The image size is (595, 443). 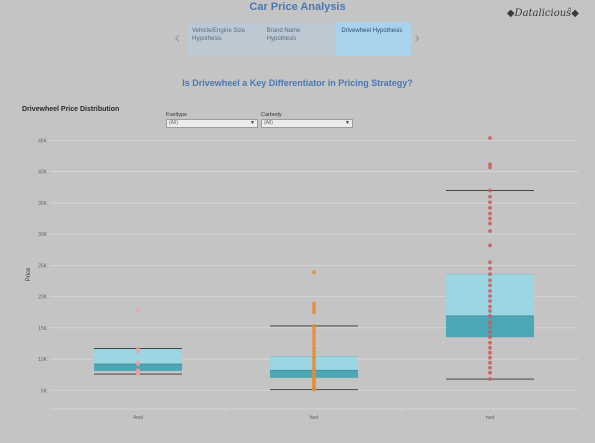 I want to click on carbody-filter-label: Carbody, so click(x=271, y=115).